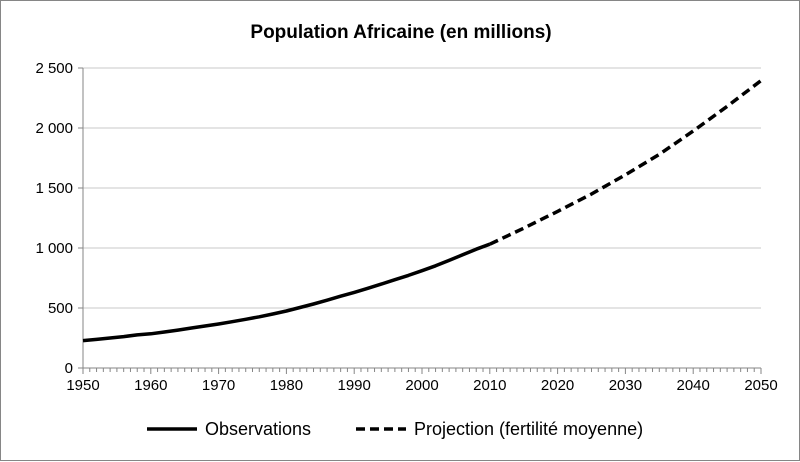  I want to click on y-tick-label: 2 500, so click(54, 68).